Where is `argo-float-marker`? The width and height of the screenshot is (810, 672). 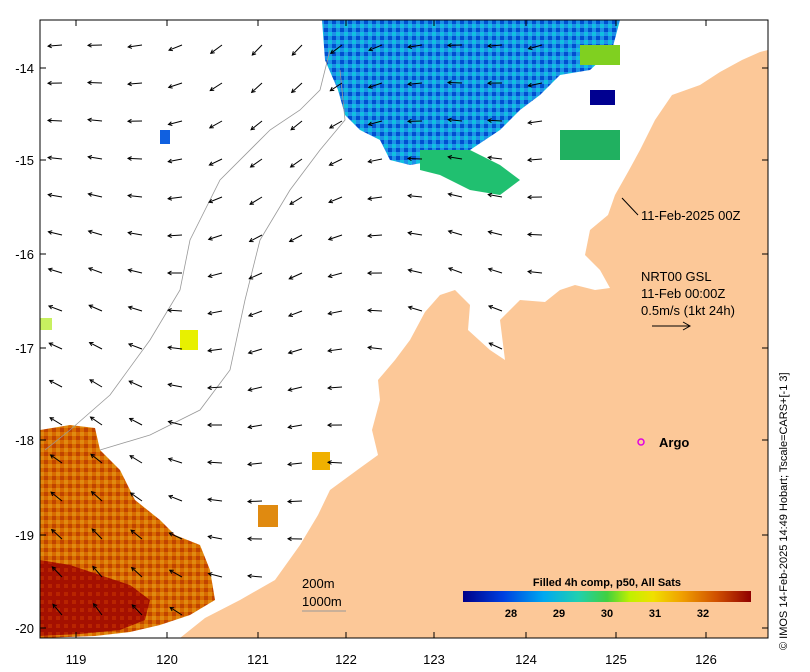 argo-float-marker is located at coordinates (641, 442).